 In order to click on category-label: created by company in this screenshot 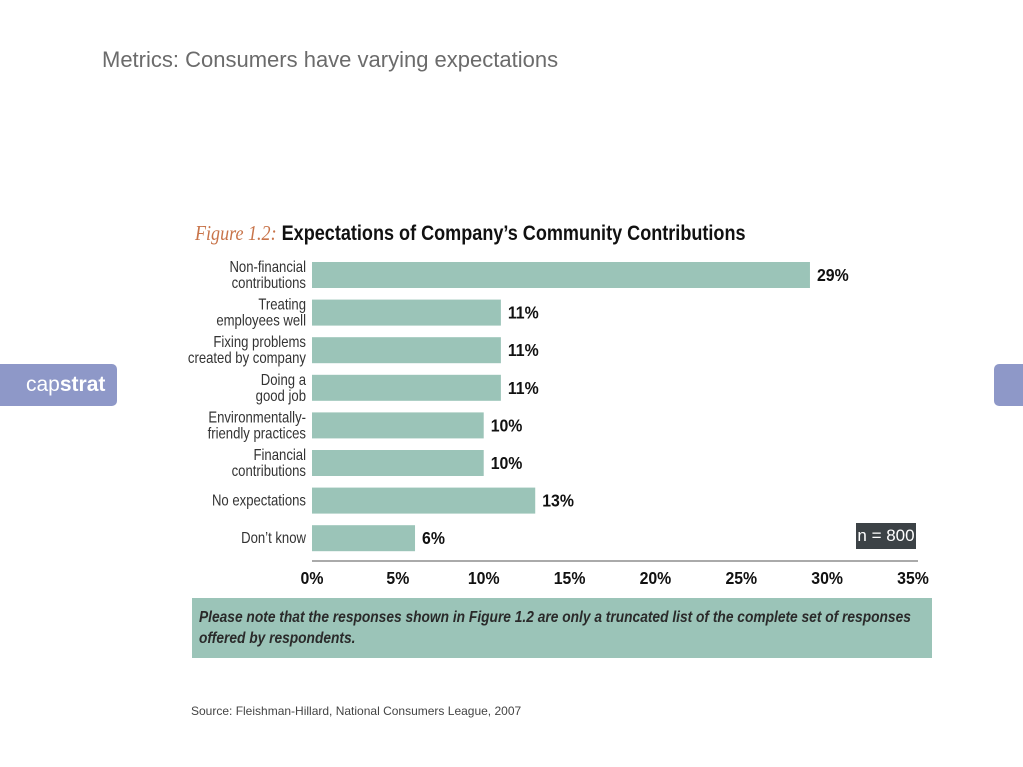, I will do `click(247, 358)`.